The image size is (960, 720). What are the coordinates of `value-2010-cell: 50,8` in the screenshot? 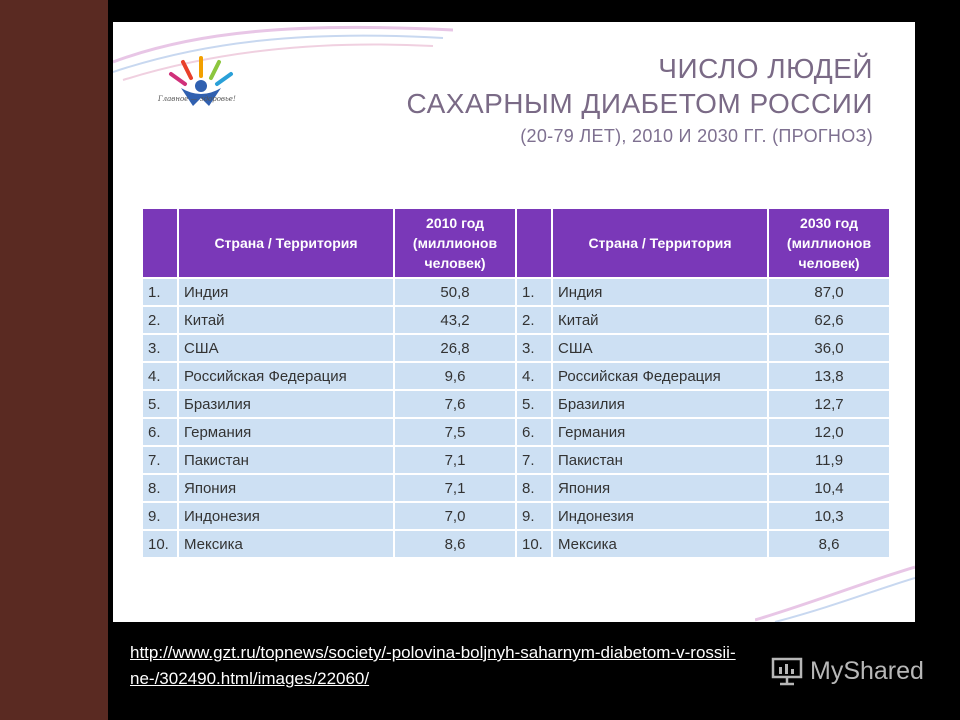 It's located at (455, 292).